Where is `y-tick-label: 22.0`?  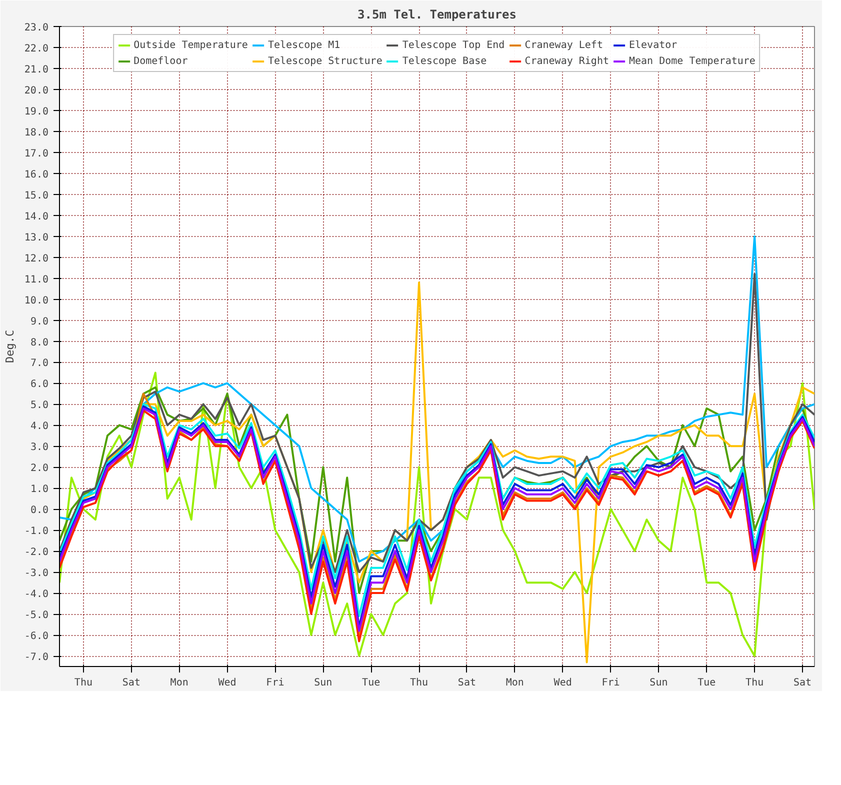
y-tick-label: 22.0 is located at coordinates (36, 48).